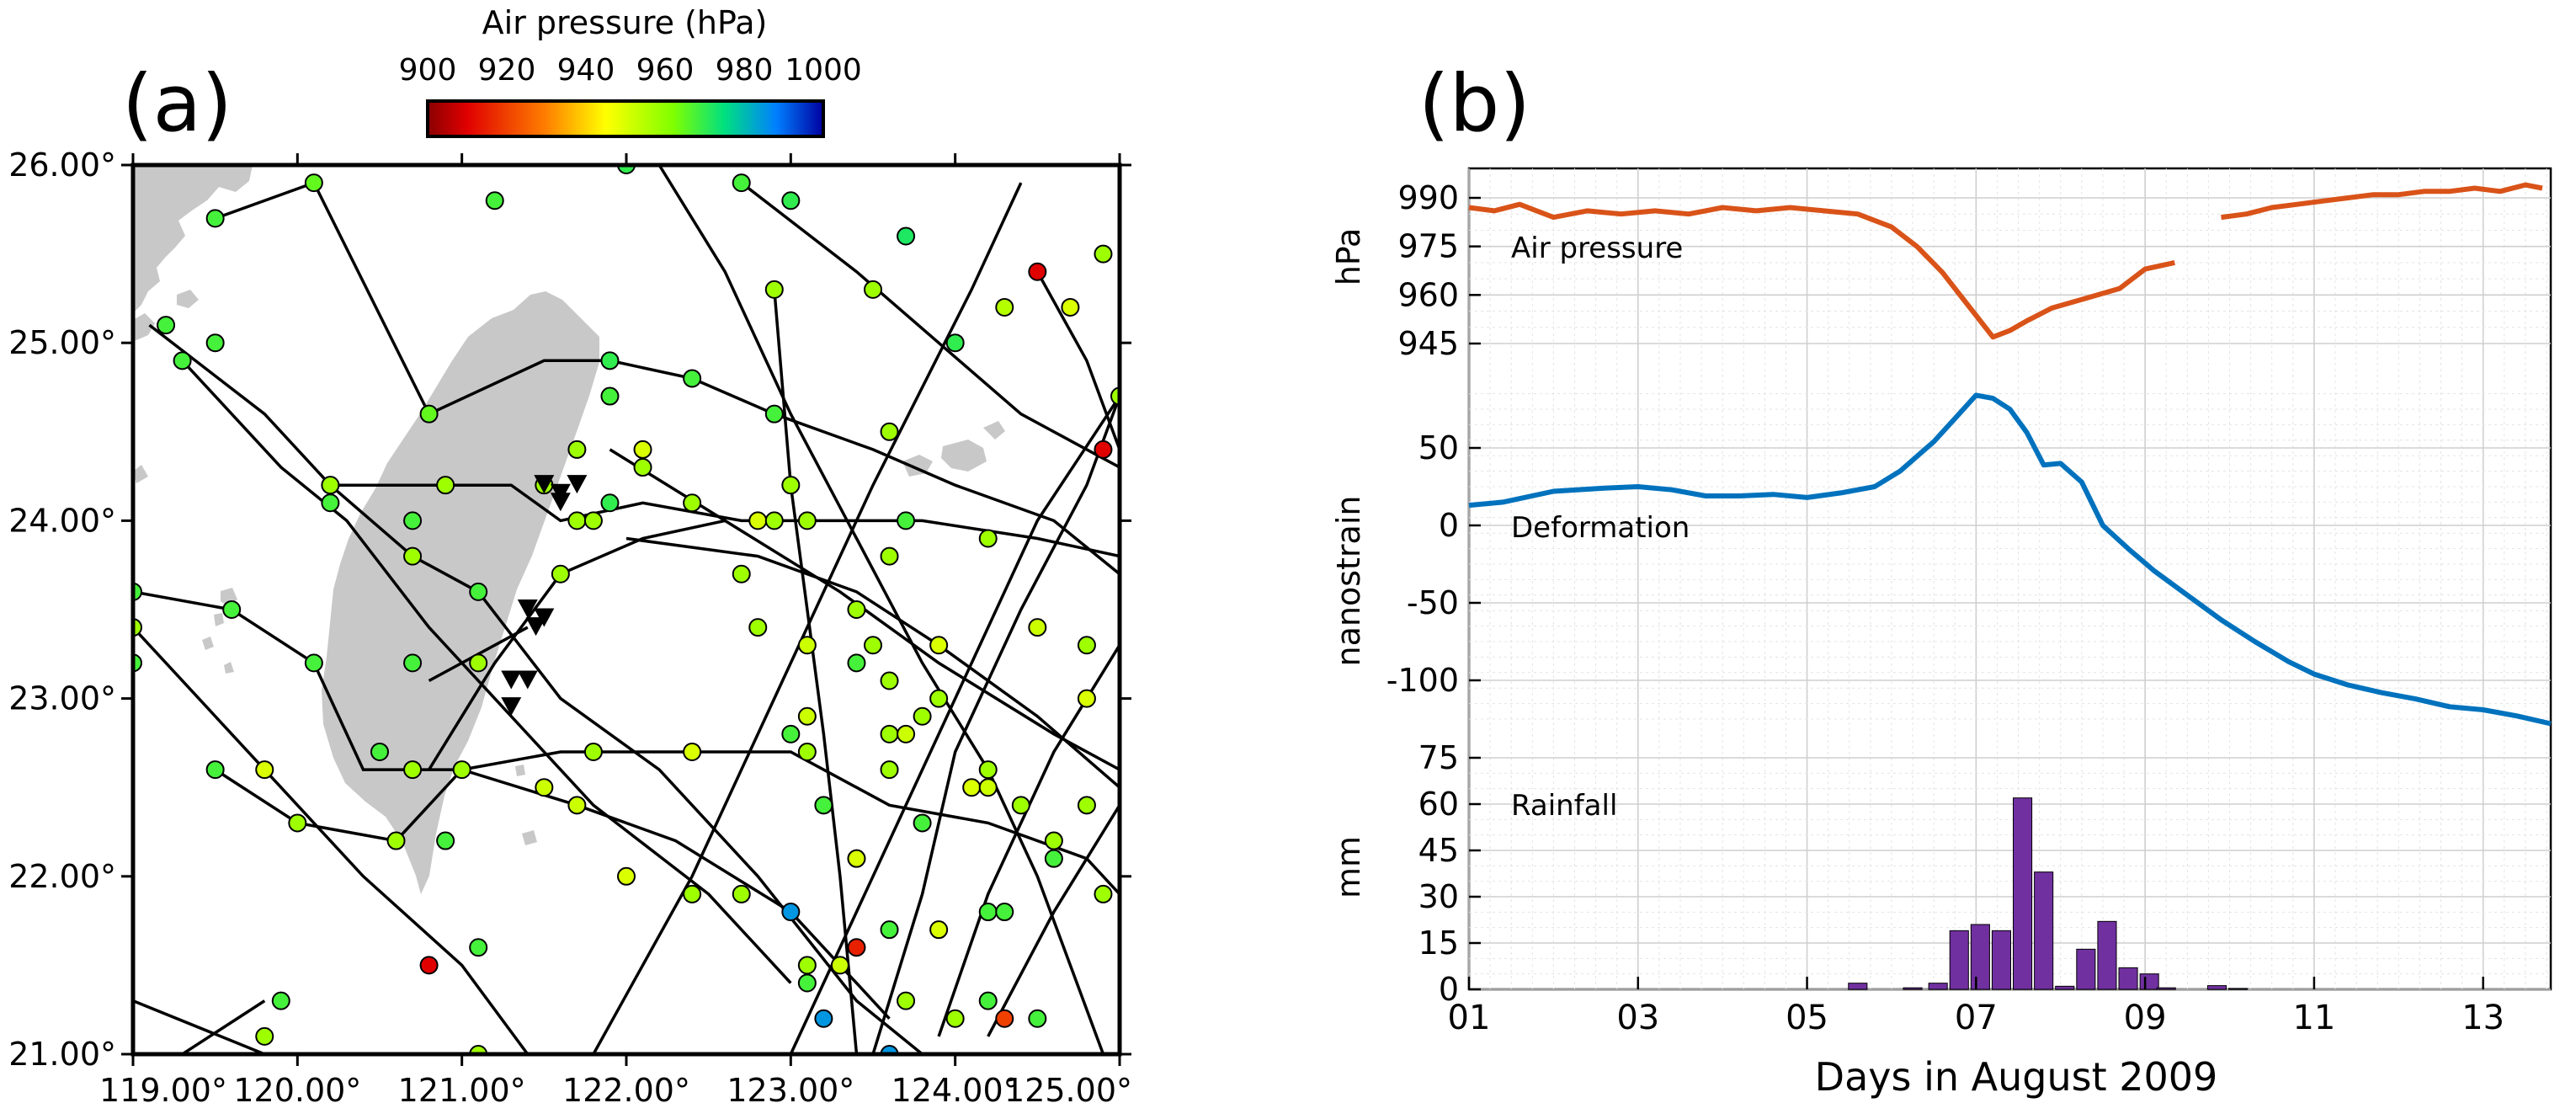 This screenshot has width=2576, height=1119. What do you see at coordinates (1977, 1018) in the screenshot?
I see `x-tick-label: 07` at bounding box center [1977, 1018].